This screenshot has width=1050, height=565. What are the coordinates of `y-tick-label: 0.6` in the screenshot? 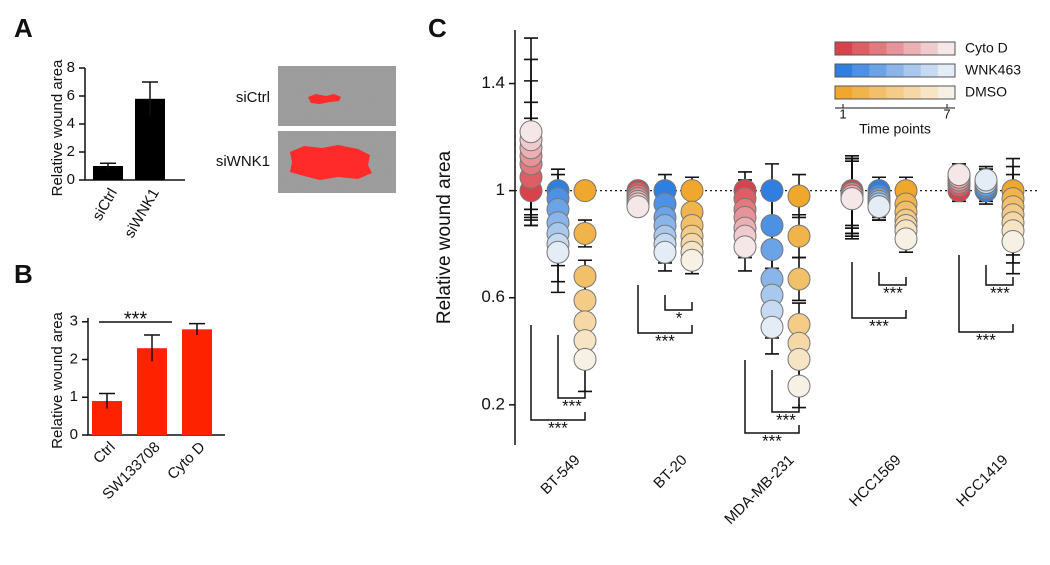 It's located at (493, 296).